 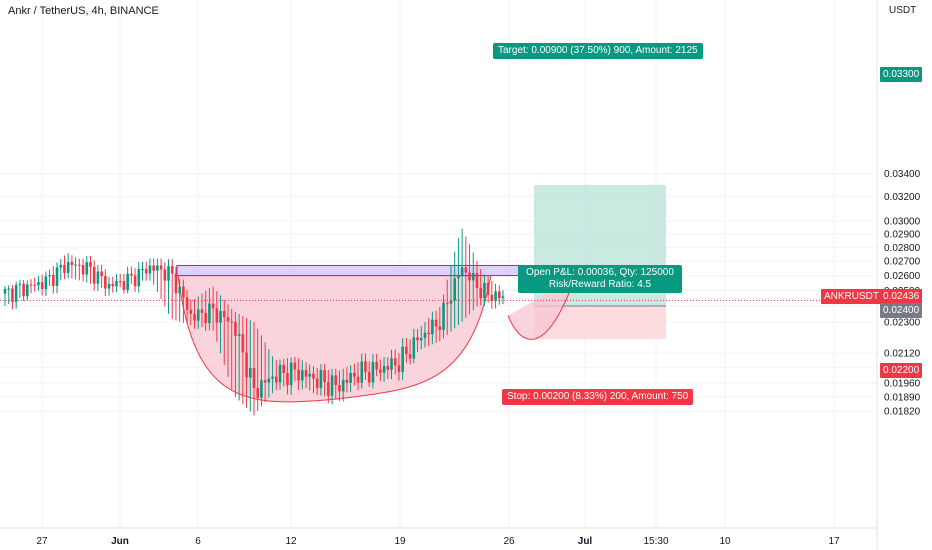 I want to click on pnl-label: Open P&L: 0.00036, Qty: 125000, so click(x=600, y=272).